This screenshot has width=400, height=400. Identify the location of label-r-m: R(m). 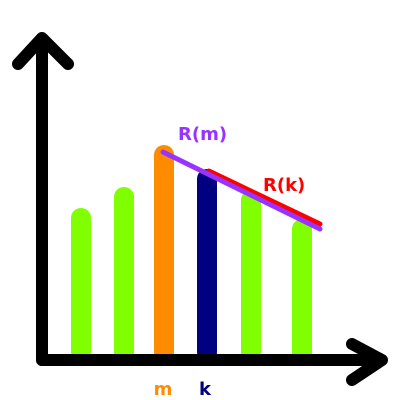
(202, 134).